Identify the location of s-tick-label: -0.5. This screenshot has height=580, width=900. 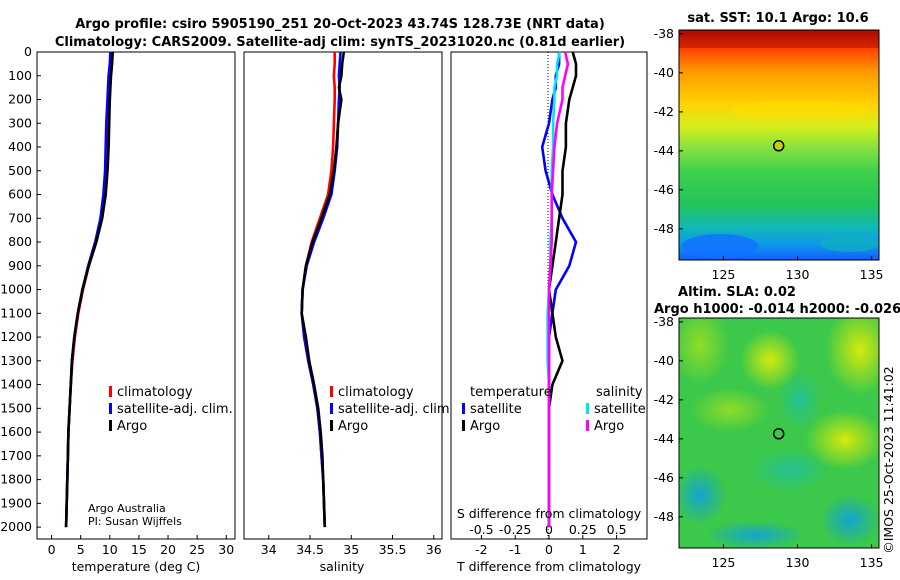
(481, 529).